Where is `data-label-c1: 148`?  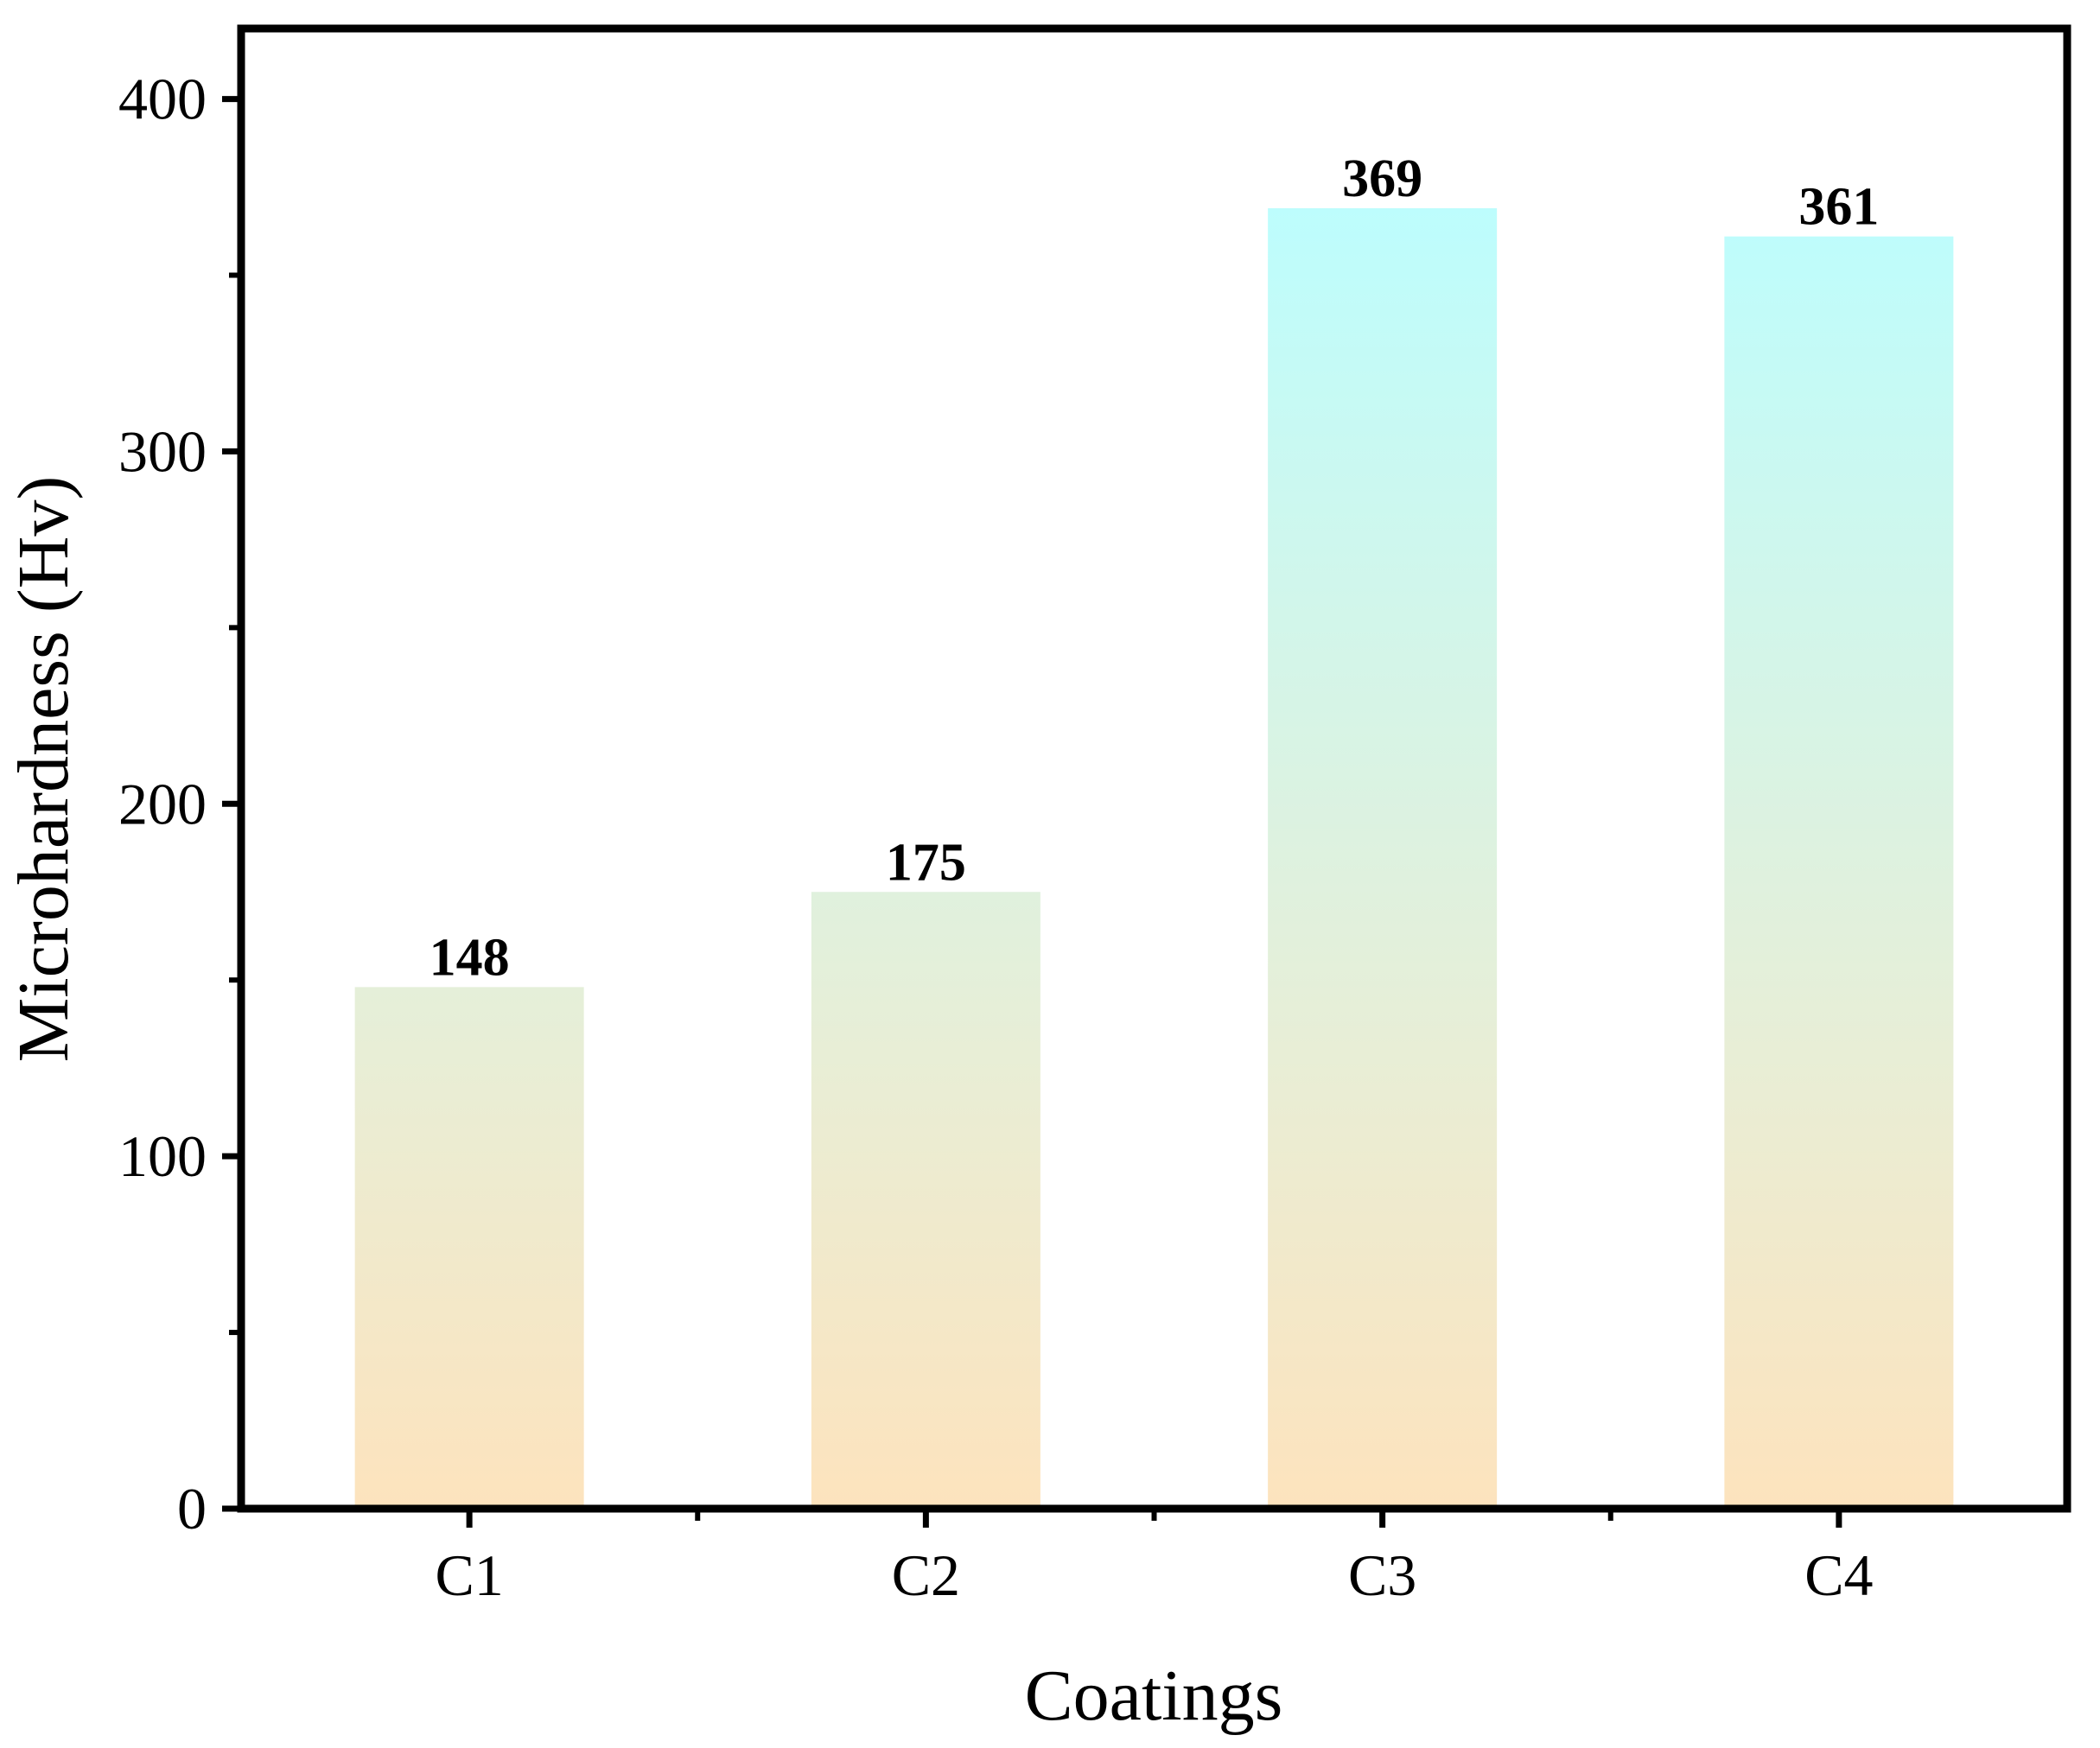 data-label-c1: 148 is located at coordinates (470, 957).